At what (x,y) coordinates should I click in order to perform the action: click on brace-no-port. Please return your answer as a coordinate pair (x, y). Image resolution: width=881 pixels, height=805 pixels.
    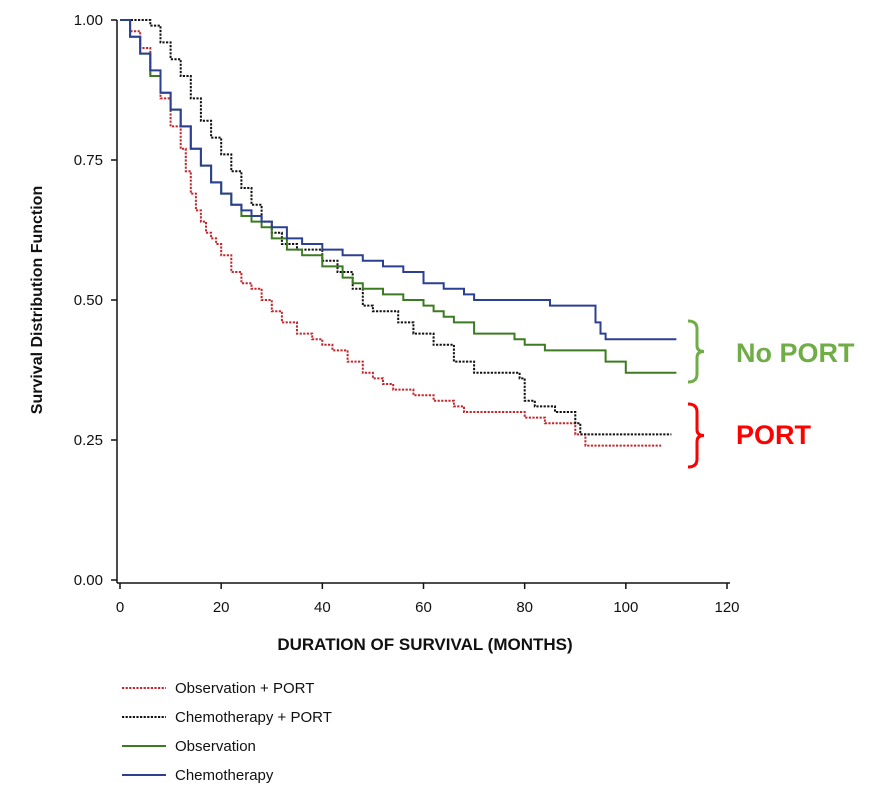
    Looking at the image, I should click on (696, 351).